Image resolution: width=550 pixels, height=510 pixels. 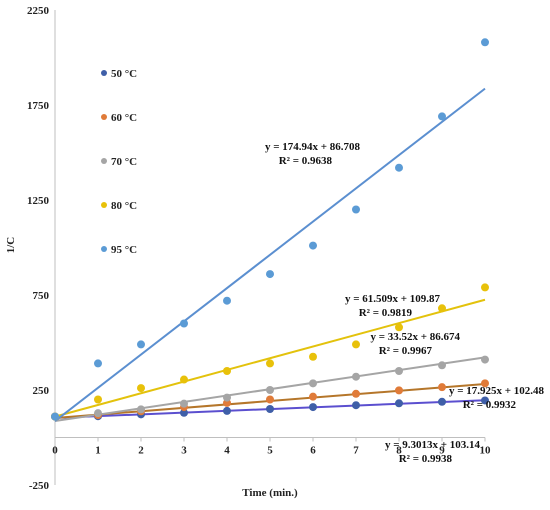 What do you see at coordinates (497, 391) in the screenshot?
I see `trendline-equation: y = 17.925x + 102.48` at bounding box center [497, 391].